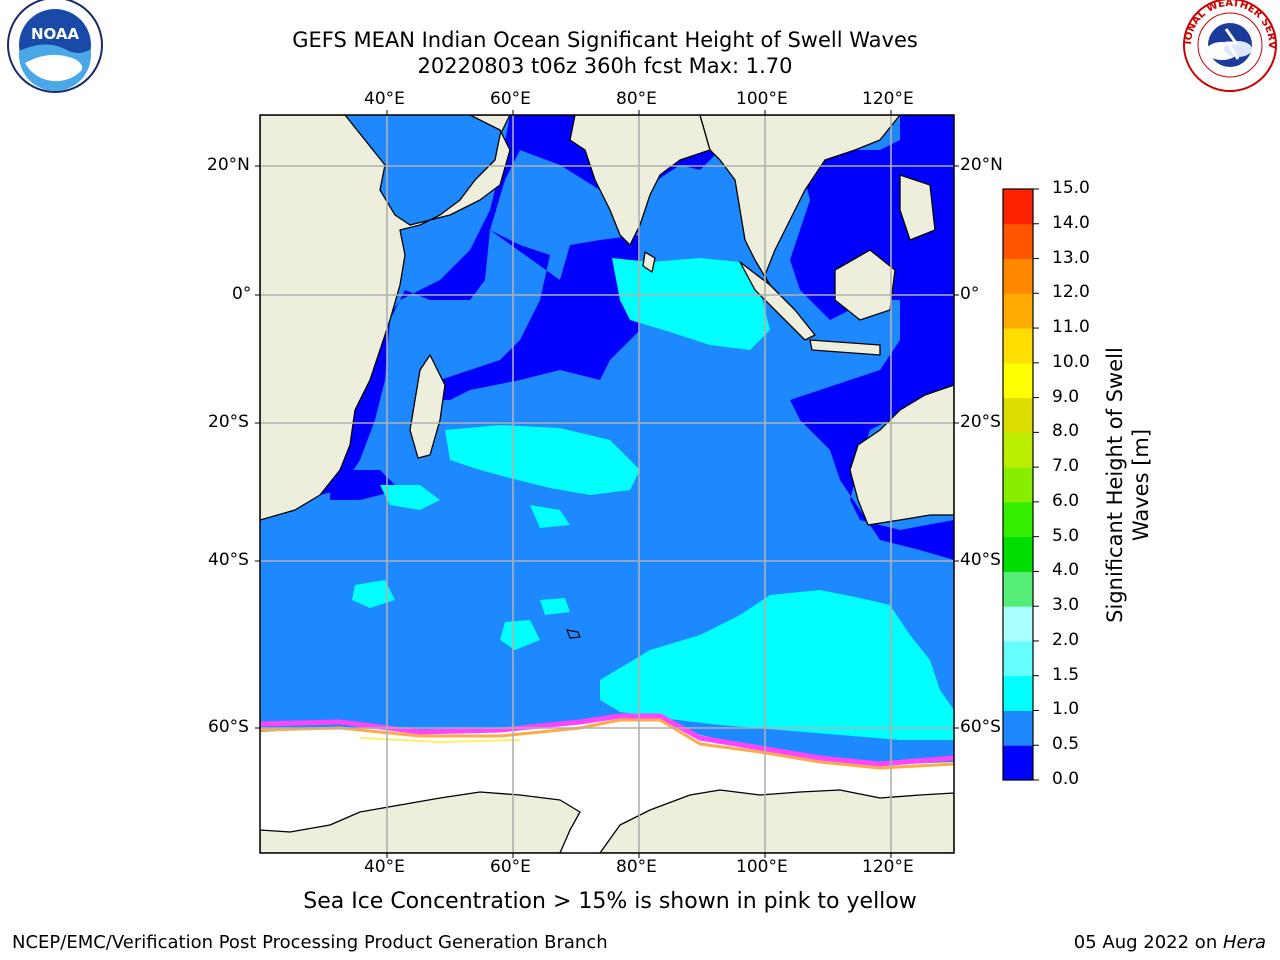 The height and width of the screenshot is (960, 1280). Describe the element at coordinates (1071, 188) in the screenshot. I see `colorbar-tick-label: 15.0` at that location.